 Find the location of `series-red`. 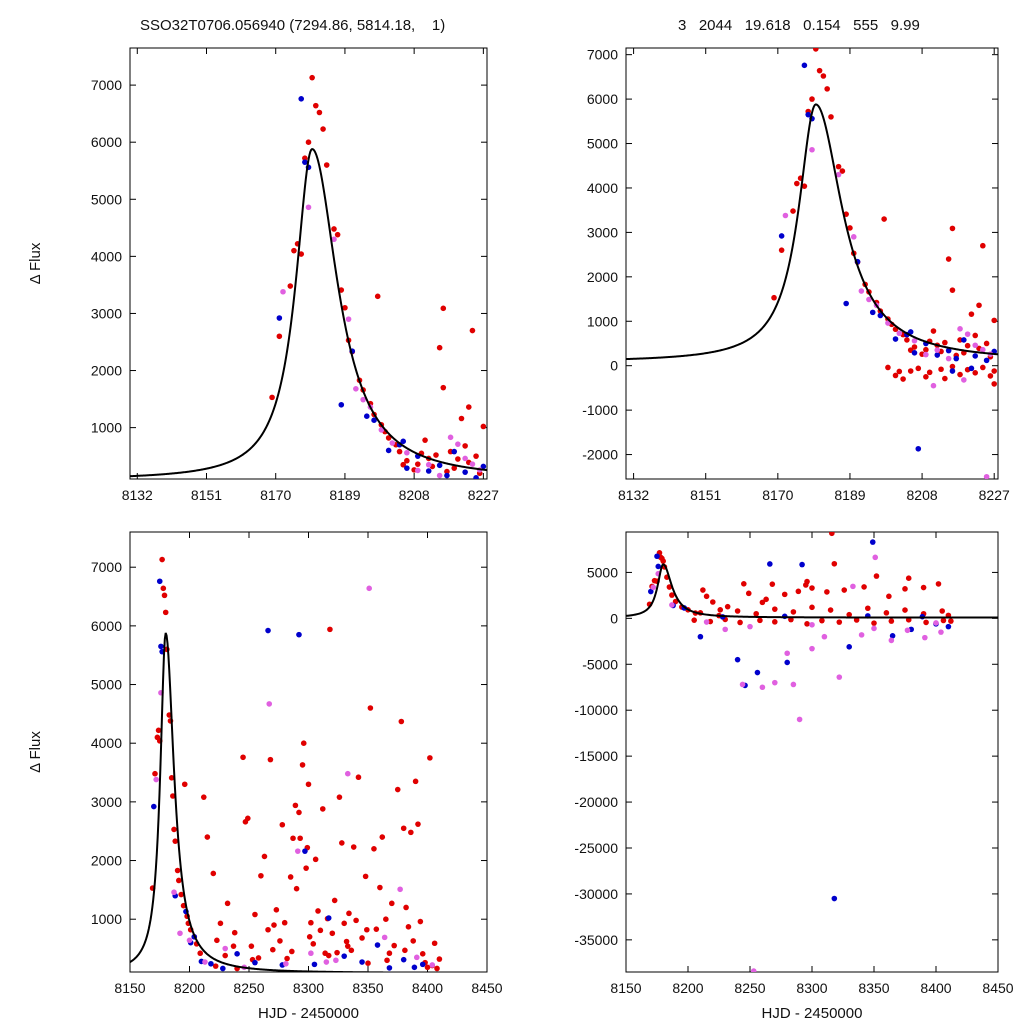

series-red is located at coordinates (378, 275).